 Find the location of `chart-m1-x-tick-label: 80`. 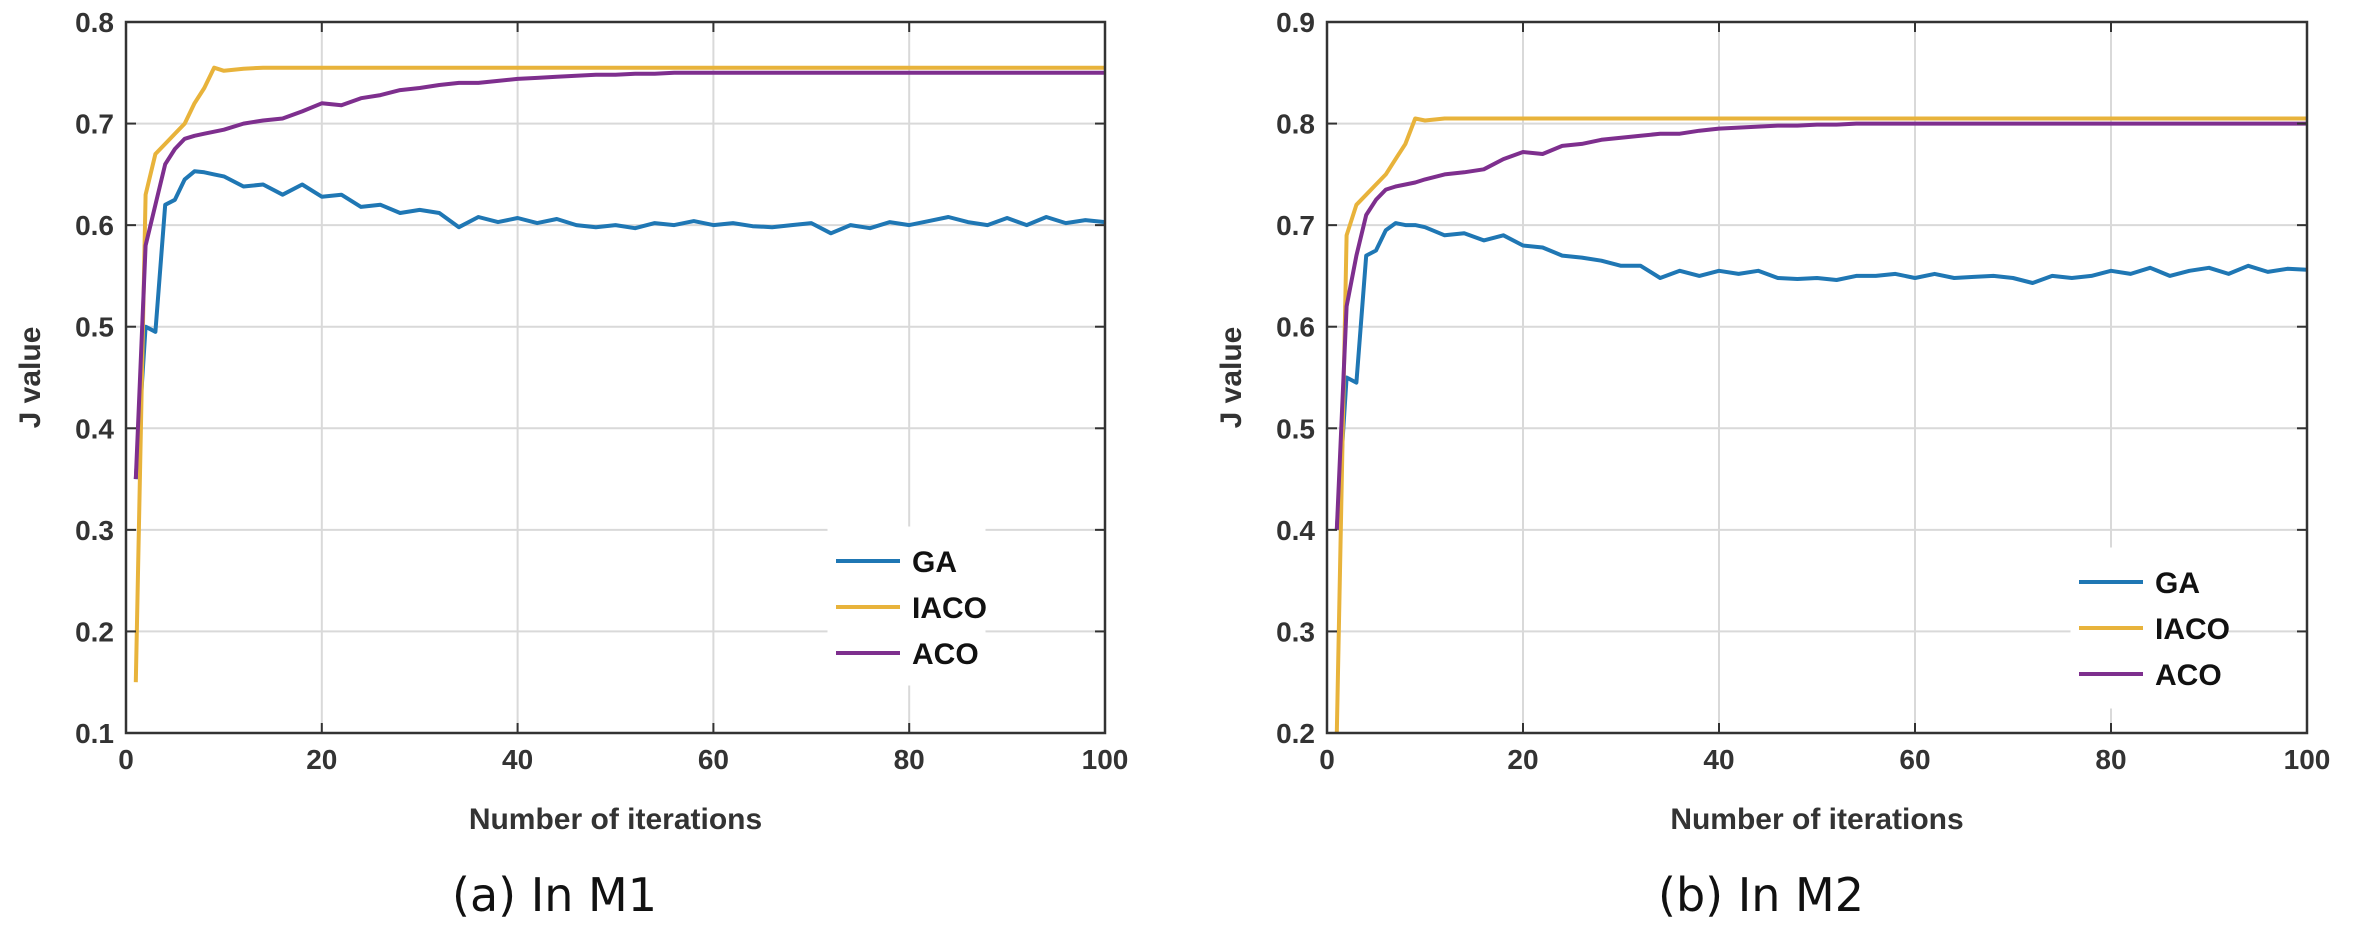

chart-m1-x-tick-label: 80 is located at coordinates (909, 759).